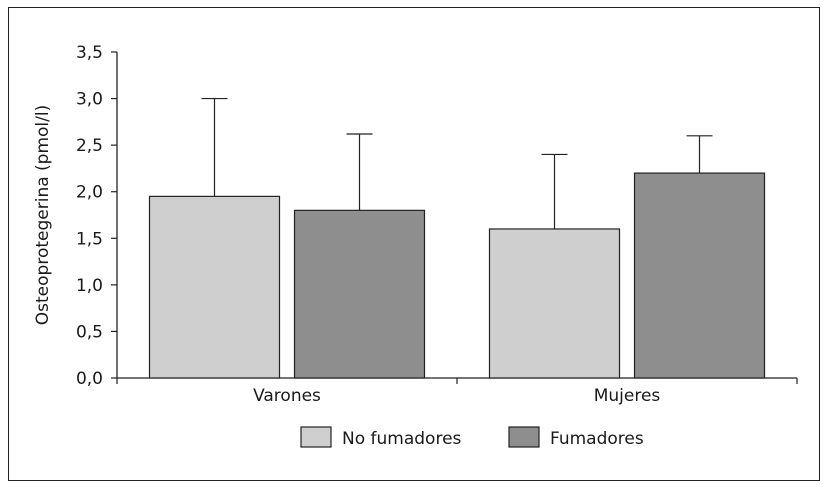 The height and width of the screenshot is (487, 830). Describe the element at coordinates (89, 286) in the screenshot. I see `y-tick-label: 1,0` at that location.